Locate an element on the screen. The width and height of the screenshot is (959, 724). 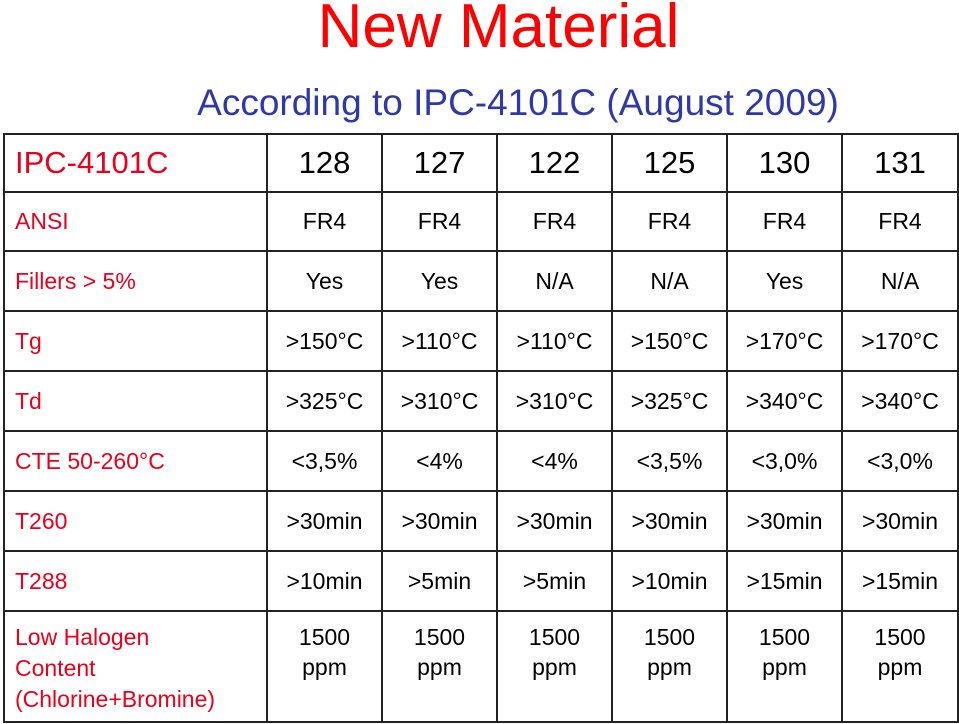
header-cell: 125 is located at coordinates (669, 163).